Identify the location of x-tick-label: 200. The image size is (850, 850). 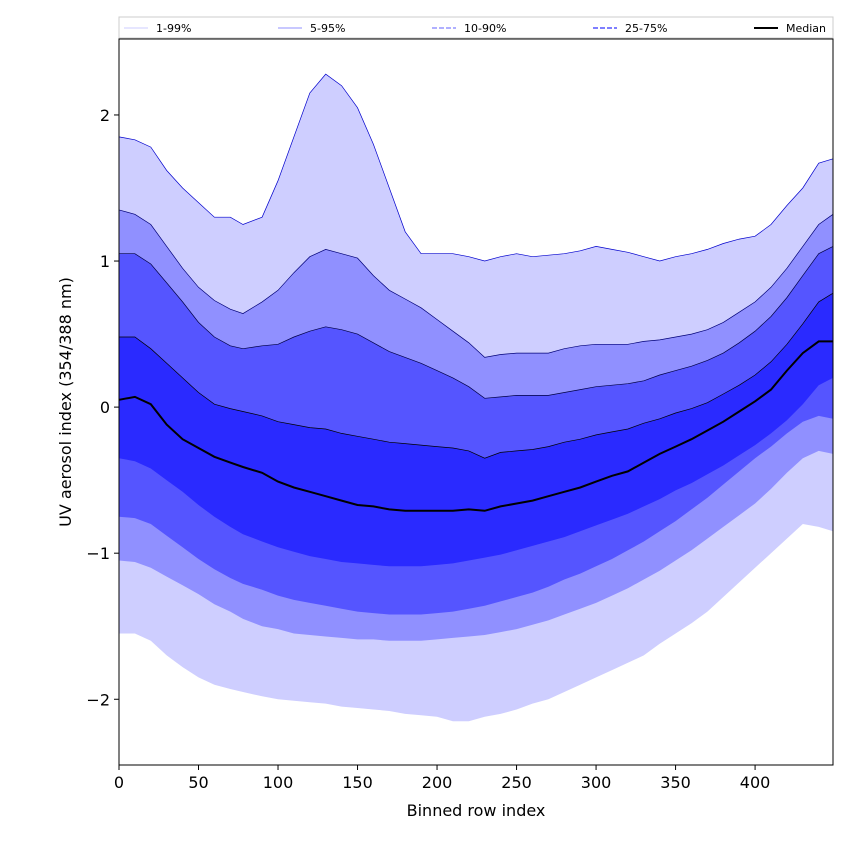
(437, 782).